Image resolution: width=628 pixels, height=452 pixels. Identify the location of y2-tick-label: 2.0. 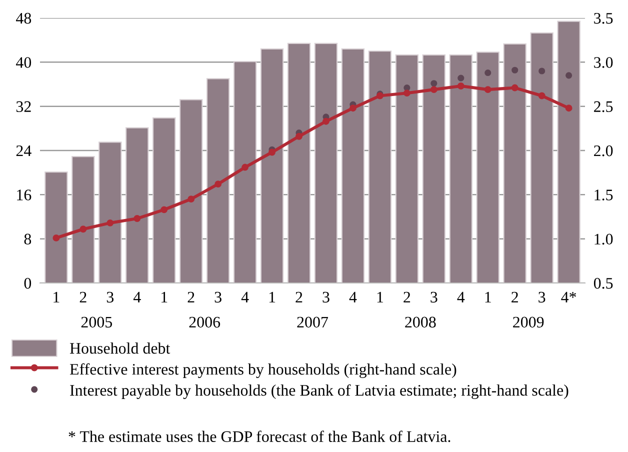
(603, 150).